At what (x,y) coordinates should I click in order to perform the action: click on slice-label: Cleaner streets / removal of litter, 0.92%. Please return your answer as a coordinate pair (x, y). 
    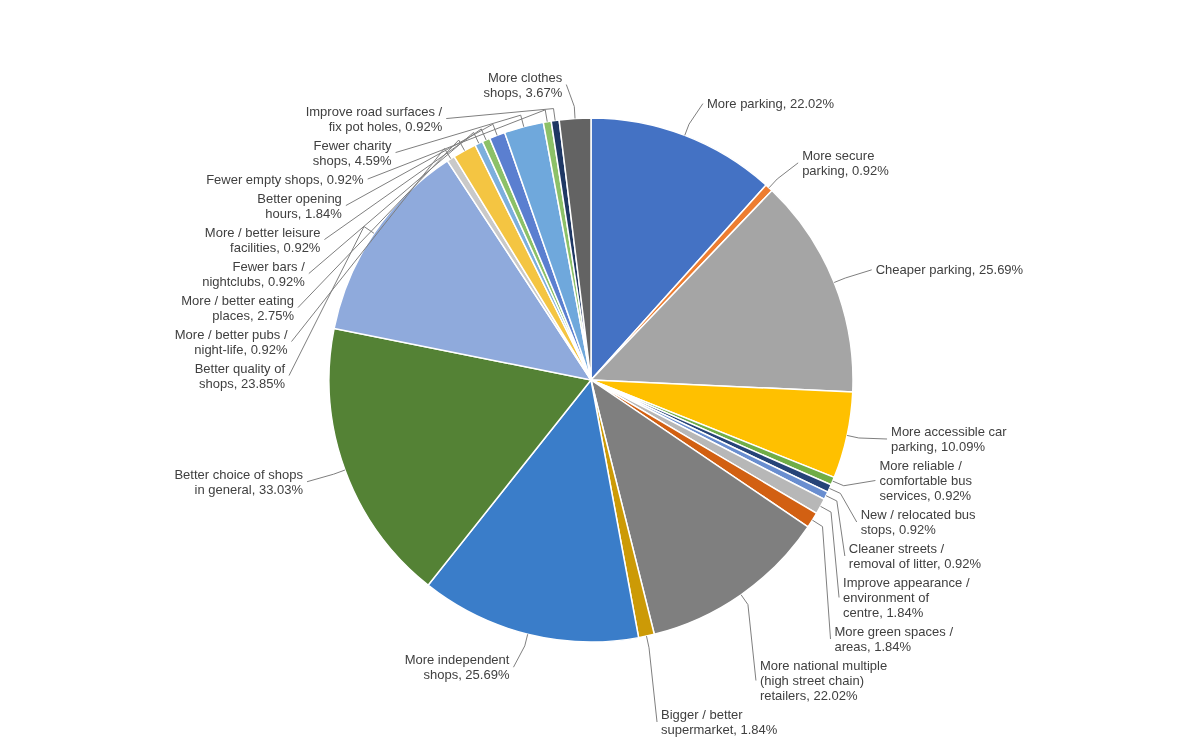
    Looking at the image, I should click on (915, 556).